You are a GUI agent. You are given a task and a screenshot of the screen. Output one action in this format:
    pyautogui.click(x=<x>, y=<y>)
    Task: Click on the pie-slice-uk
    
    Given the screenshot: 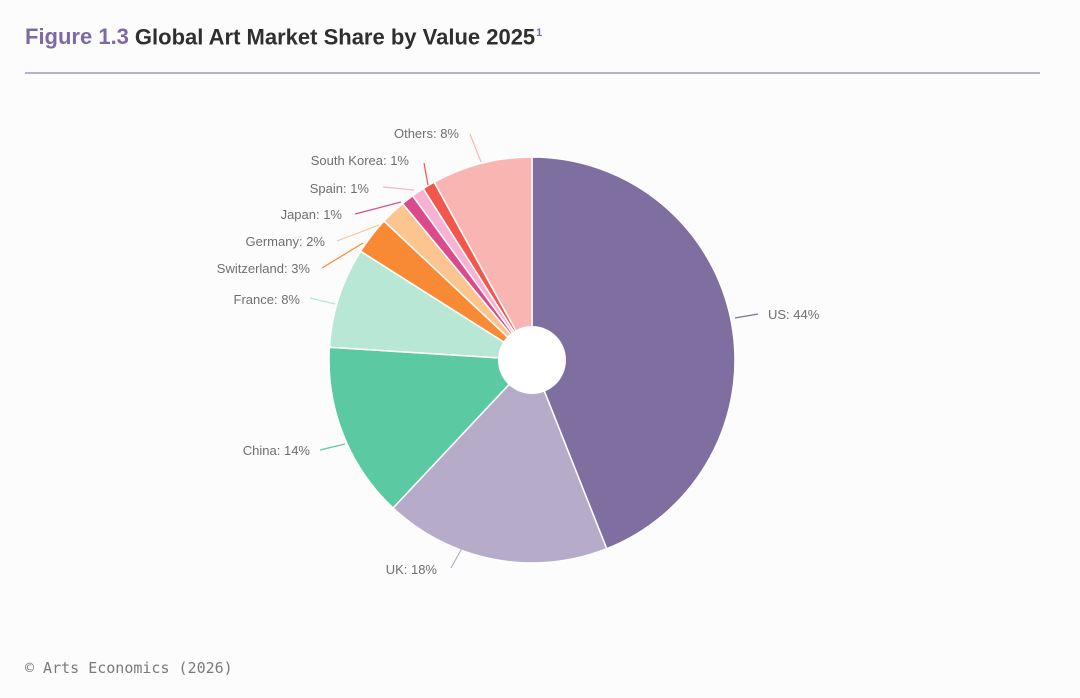 What is the action you would take?
    pyautogui.click(x=499, y=461)
    